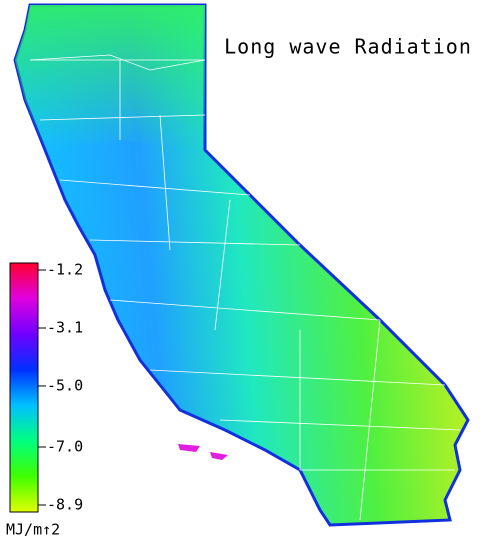 This screenshot has height=550, width=500. I want to click on tick-label: -7.0, so click(65, 447).